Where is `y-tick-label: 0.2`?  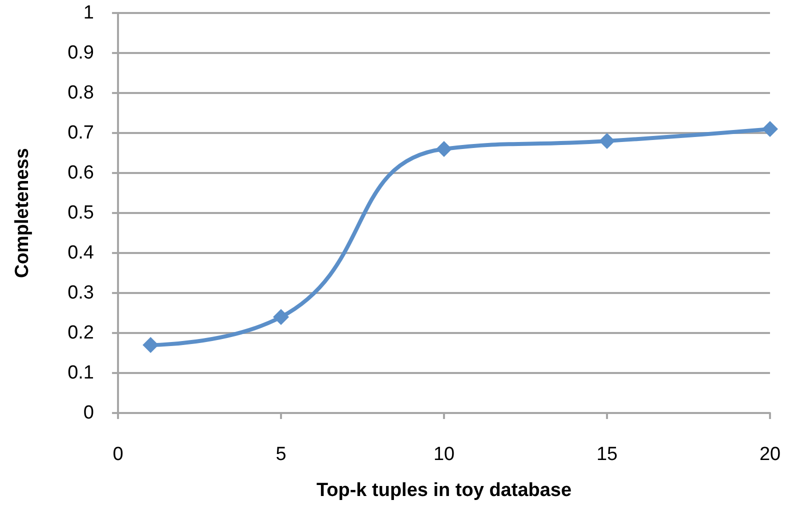
y-tick-label: 0.2 is located at coordinates (81, 333).